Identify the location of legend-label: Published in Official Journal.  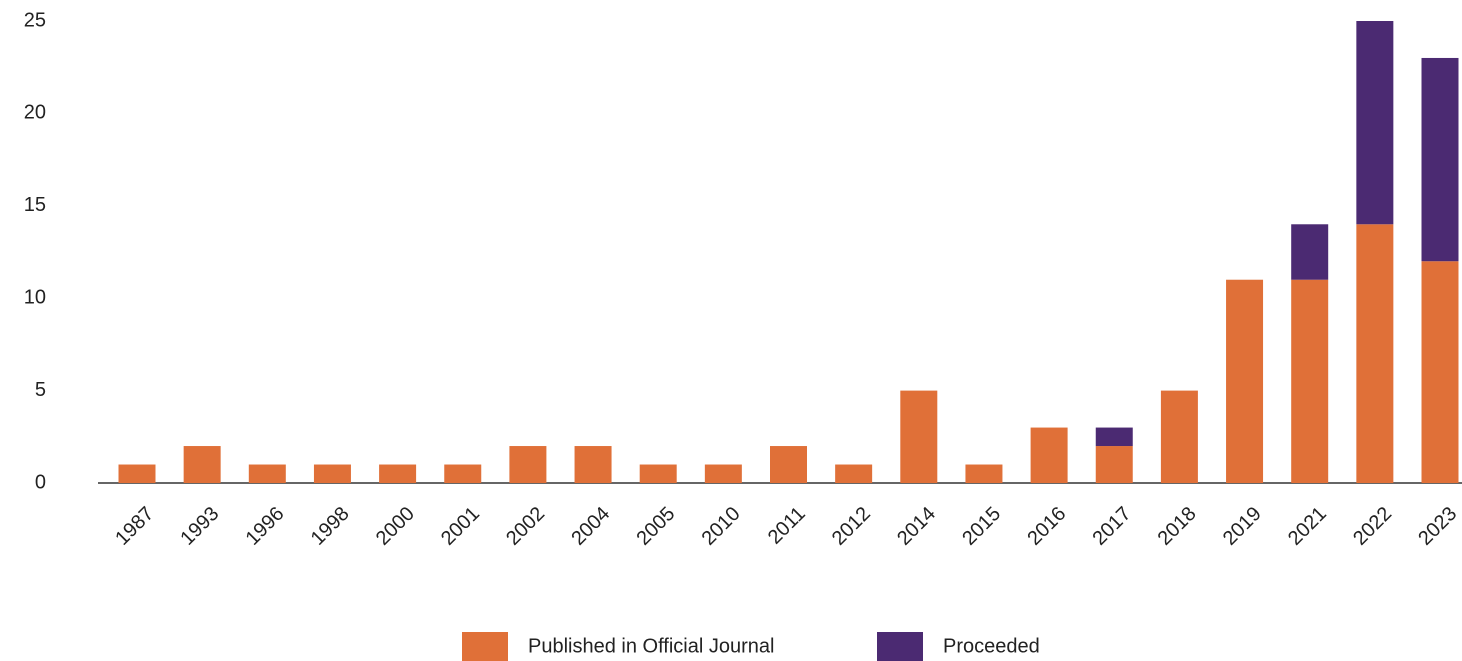
(651, 646).